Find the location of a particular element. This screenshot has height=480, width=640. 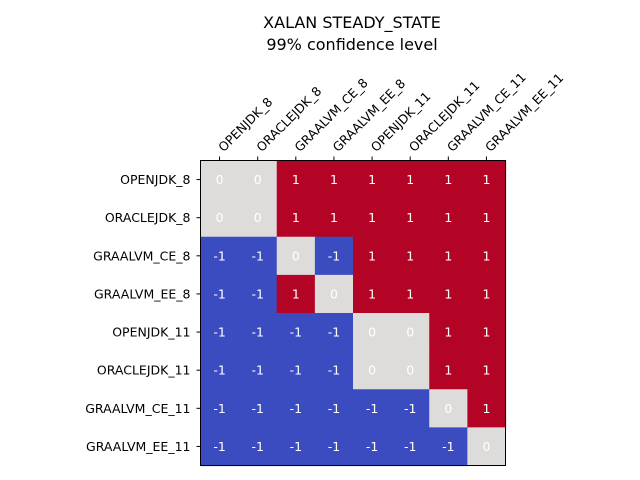

y-tick-label: OPENJDK_8 is located at coordinates (155, 179).